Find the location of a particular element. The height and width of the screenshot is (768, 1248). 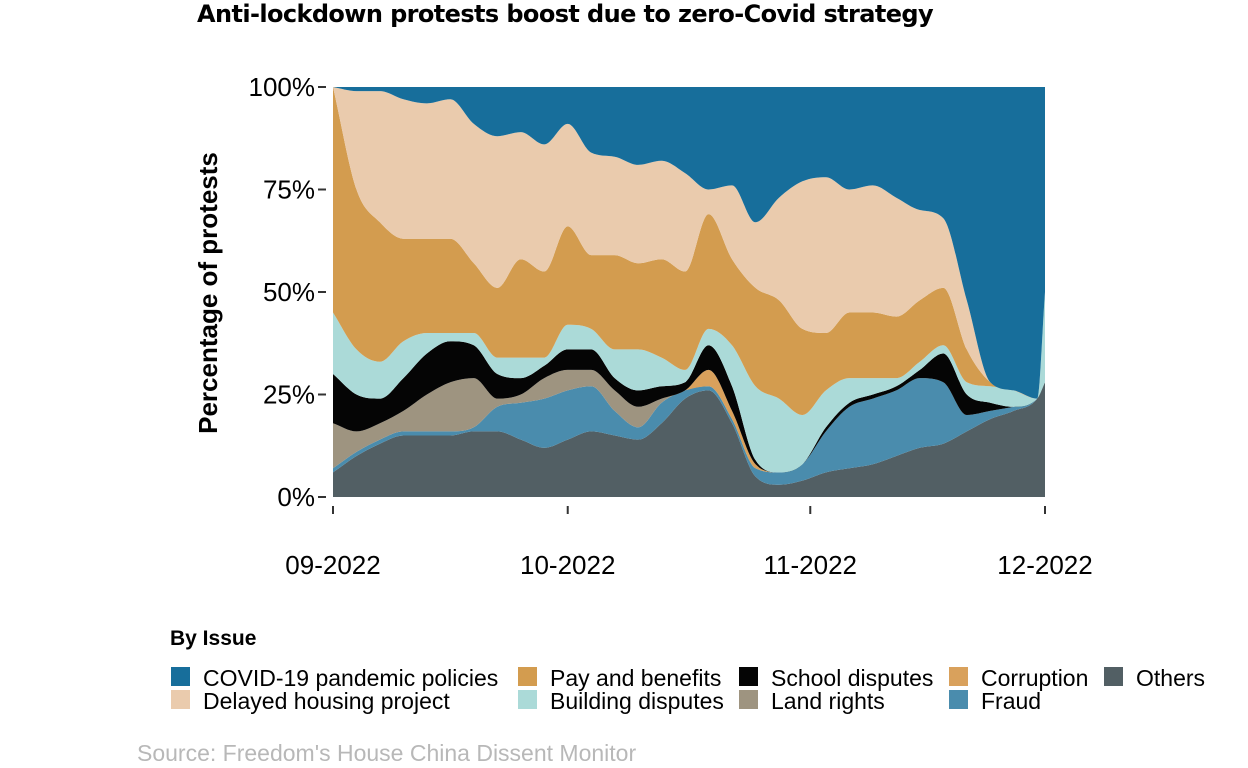

area-others is located at coordinates (689, 439).